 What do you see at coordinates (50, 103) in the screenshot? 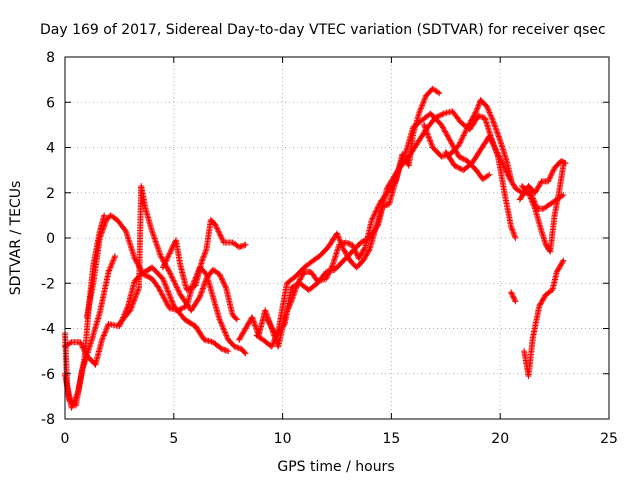
I see `y-tick-label: 6` at bounding box center [50, 103].